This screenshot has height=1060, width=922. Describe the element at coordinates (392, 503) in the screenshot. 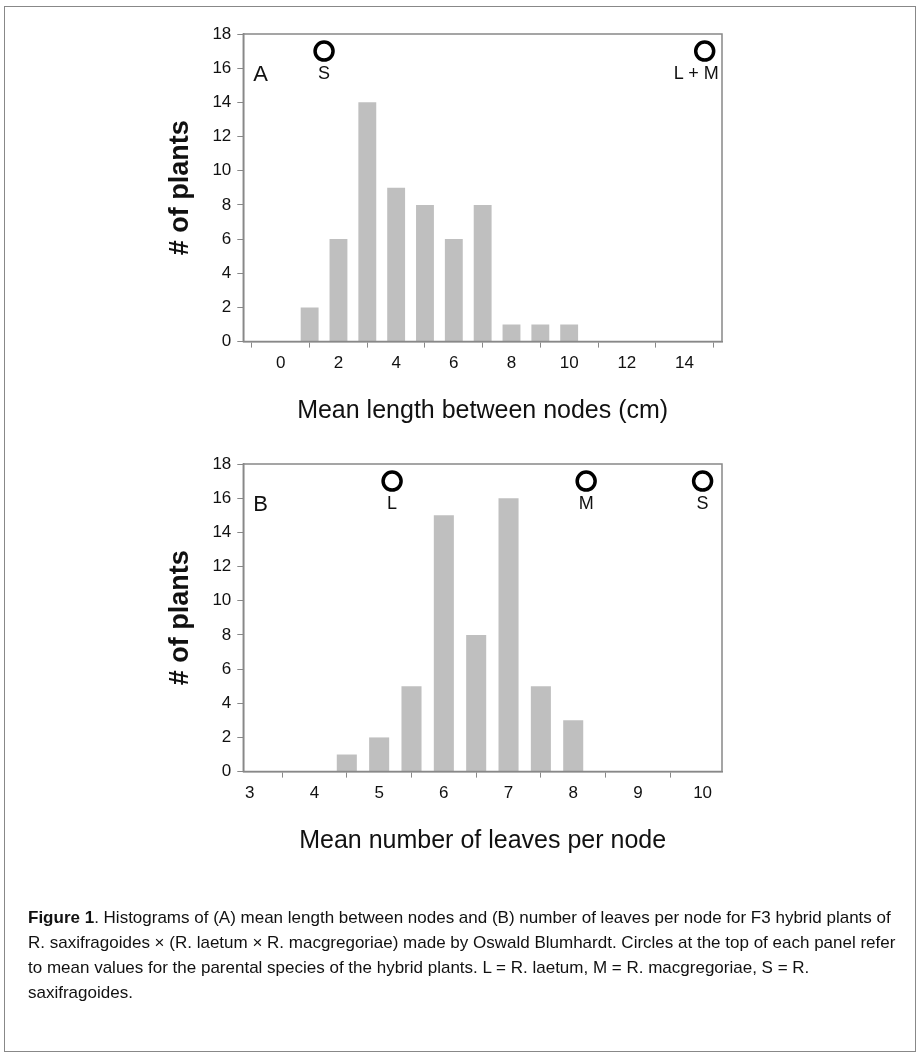

I see `annotation: L` at that location.